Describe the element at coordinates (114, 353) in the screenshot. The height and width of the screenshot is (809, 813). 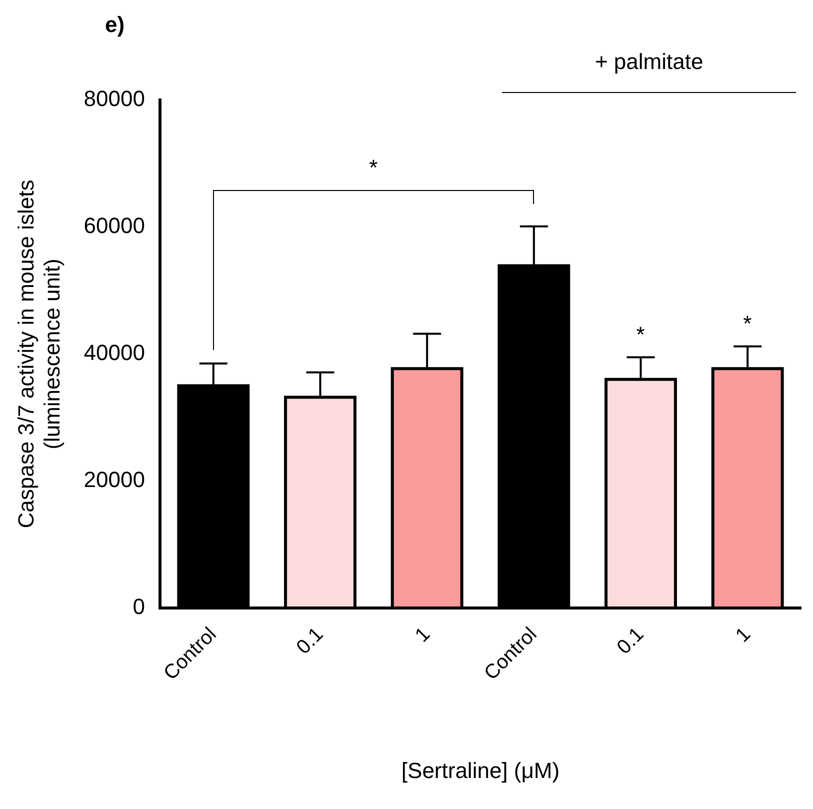
I see `y-tick-label: 40000` at that location.